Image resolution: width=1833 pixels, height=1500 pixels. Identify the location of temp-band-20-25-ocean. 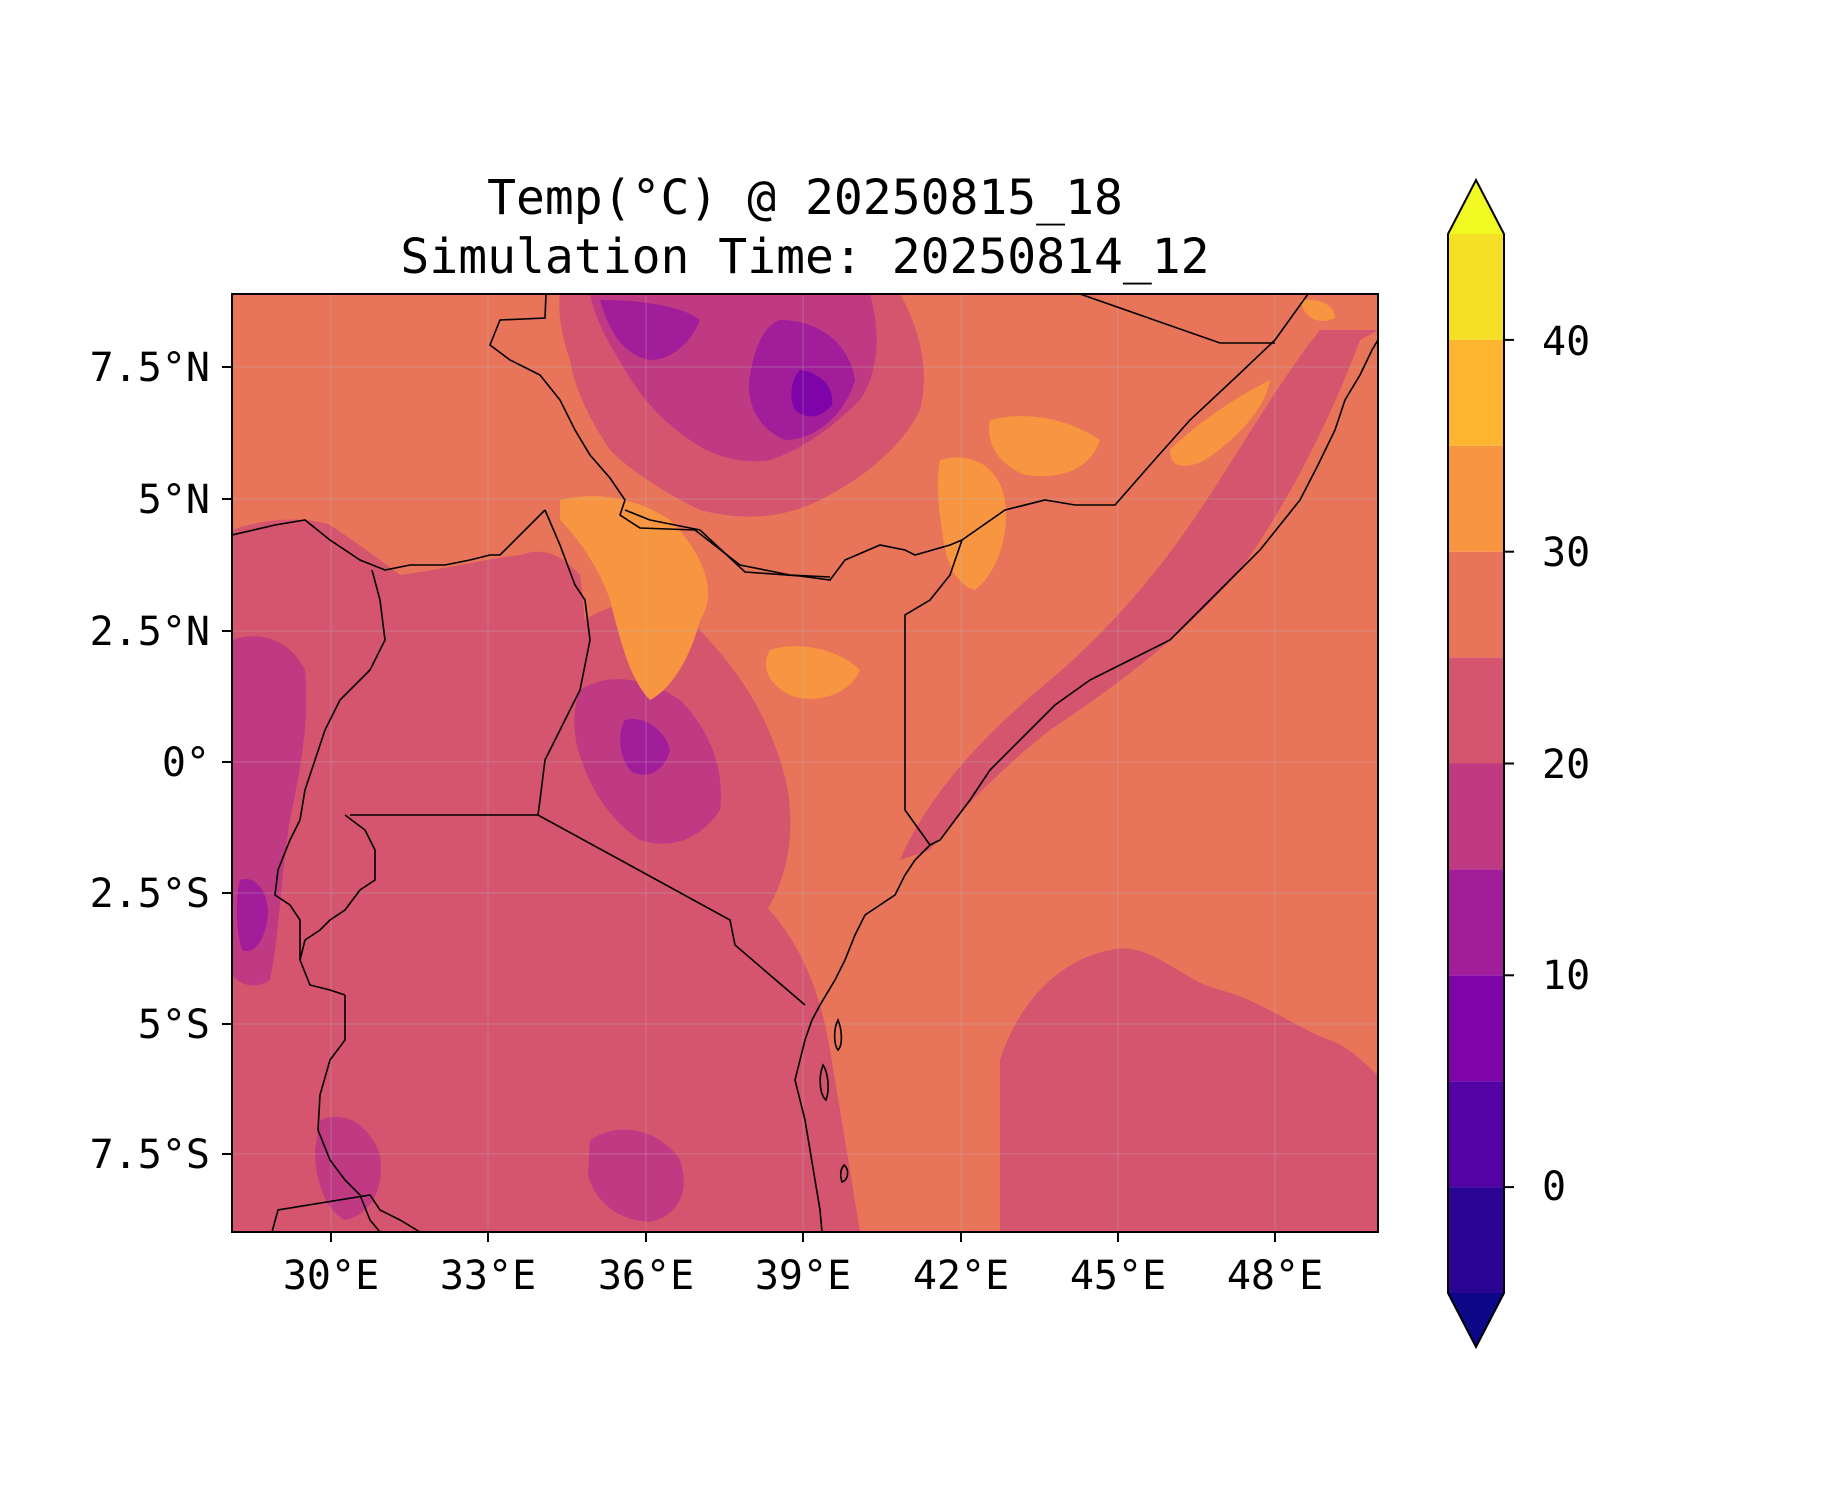
(1189, 1090).